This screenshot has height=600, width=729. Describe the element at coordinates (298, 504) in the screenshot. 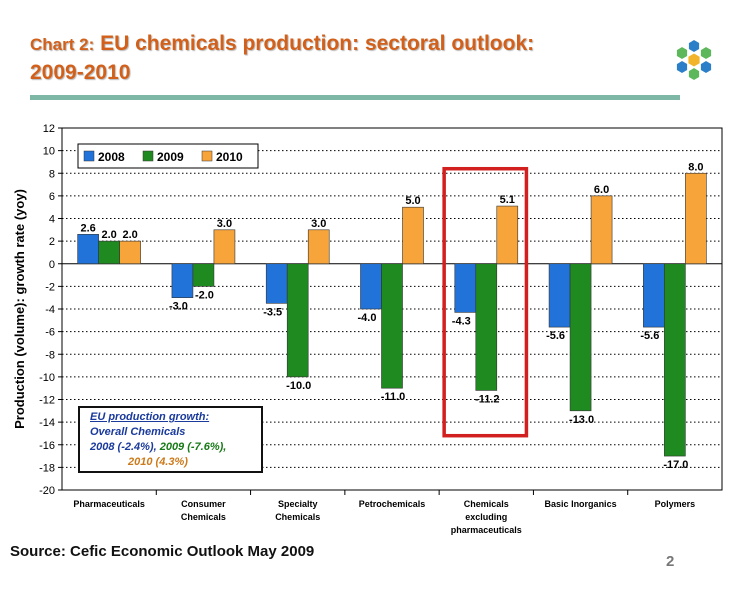

I see `x-category-label: Specialty` at that location.